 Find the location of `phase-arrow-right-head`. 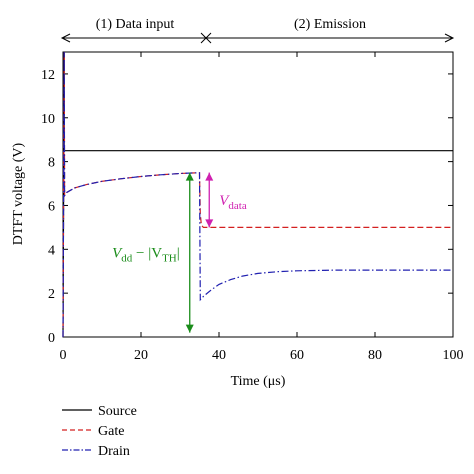

phase-arrow-right-head is located at coordinates (449, 38).